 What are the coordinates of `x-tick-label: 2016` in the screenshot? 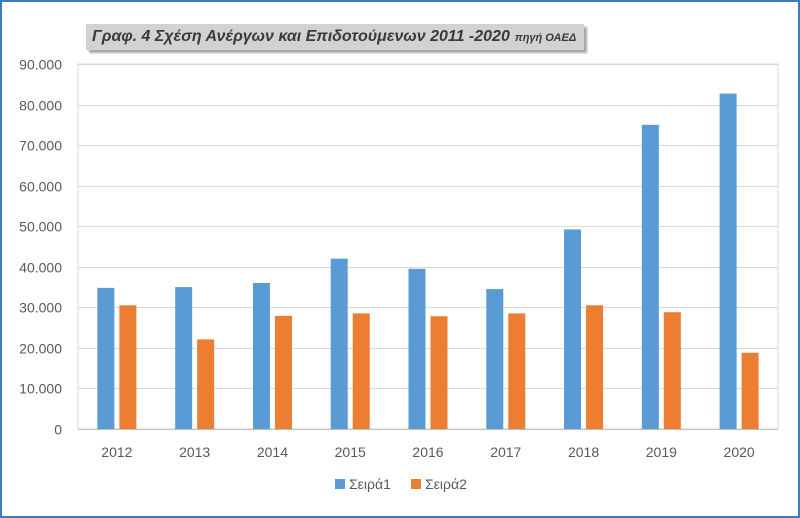 It's located at (427, 452).